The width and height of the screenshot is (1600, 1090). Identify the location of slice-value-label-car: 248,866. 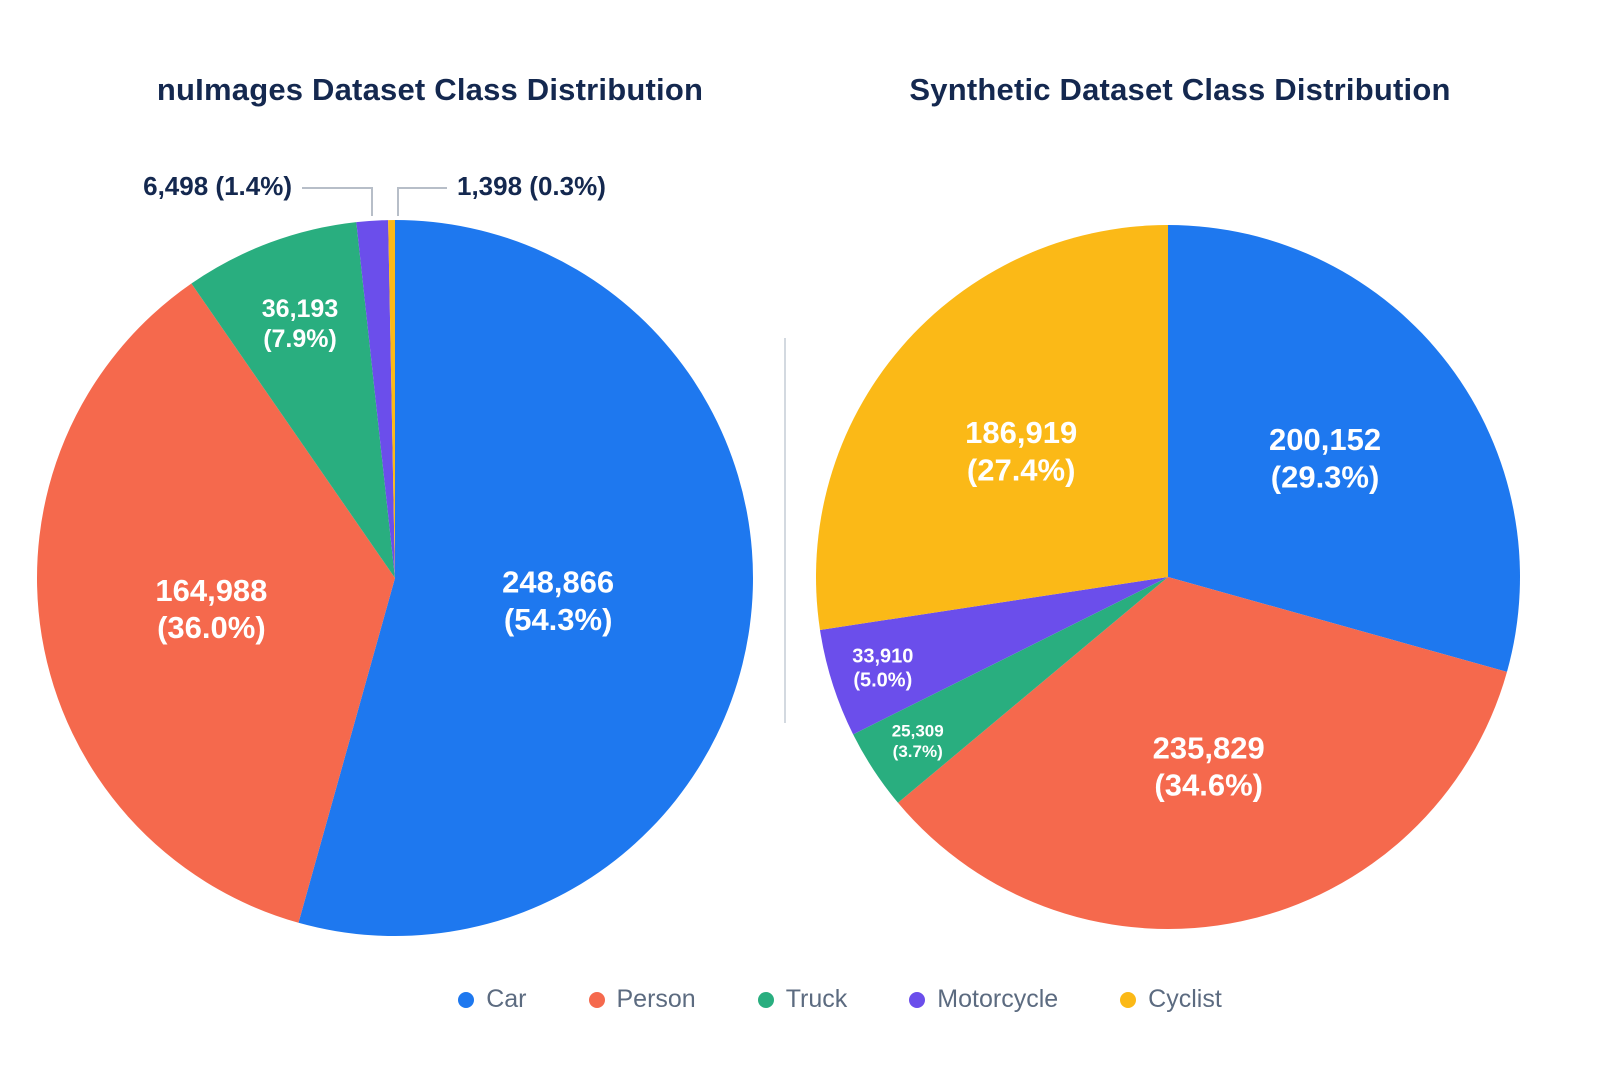
(558, 582).